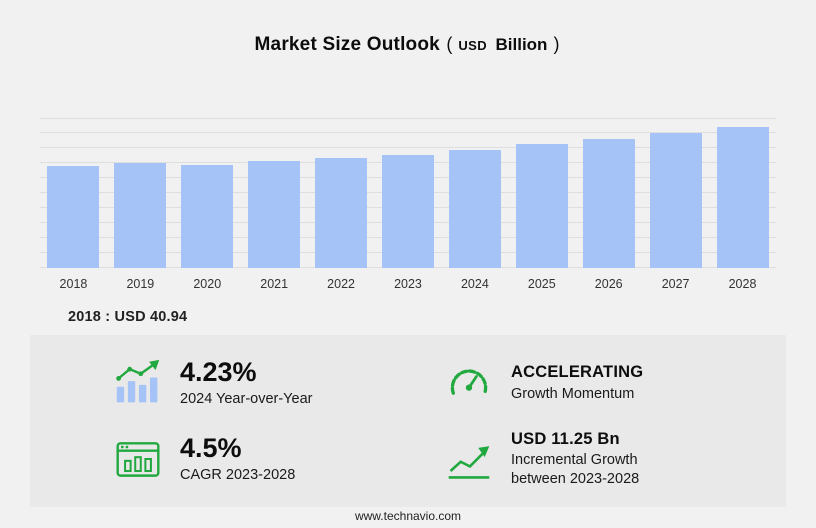 The height and width of the screenshot is (528, 816). I want to click on x-tick-2026: 2026, so click(608, 284).